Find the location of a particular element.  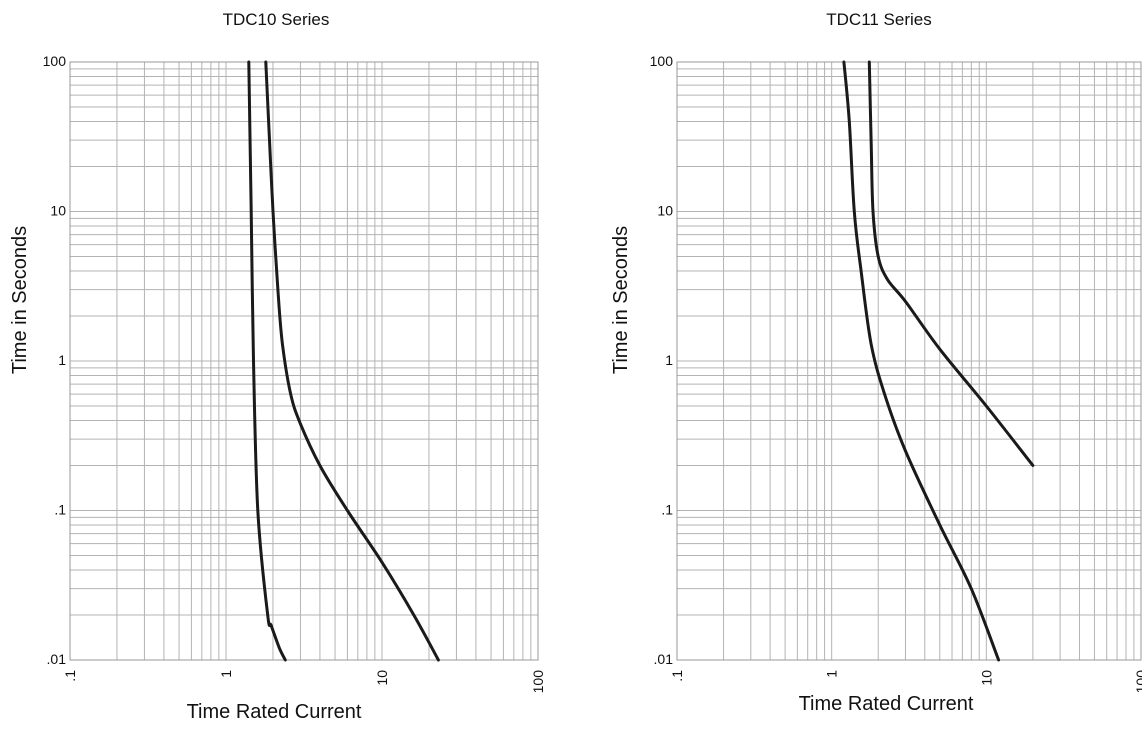

chart-title: TDC10 Series is located at coordinates (276, 19).